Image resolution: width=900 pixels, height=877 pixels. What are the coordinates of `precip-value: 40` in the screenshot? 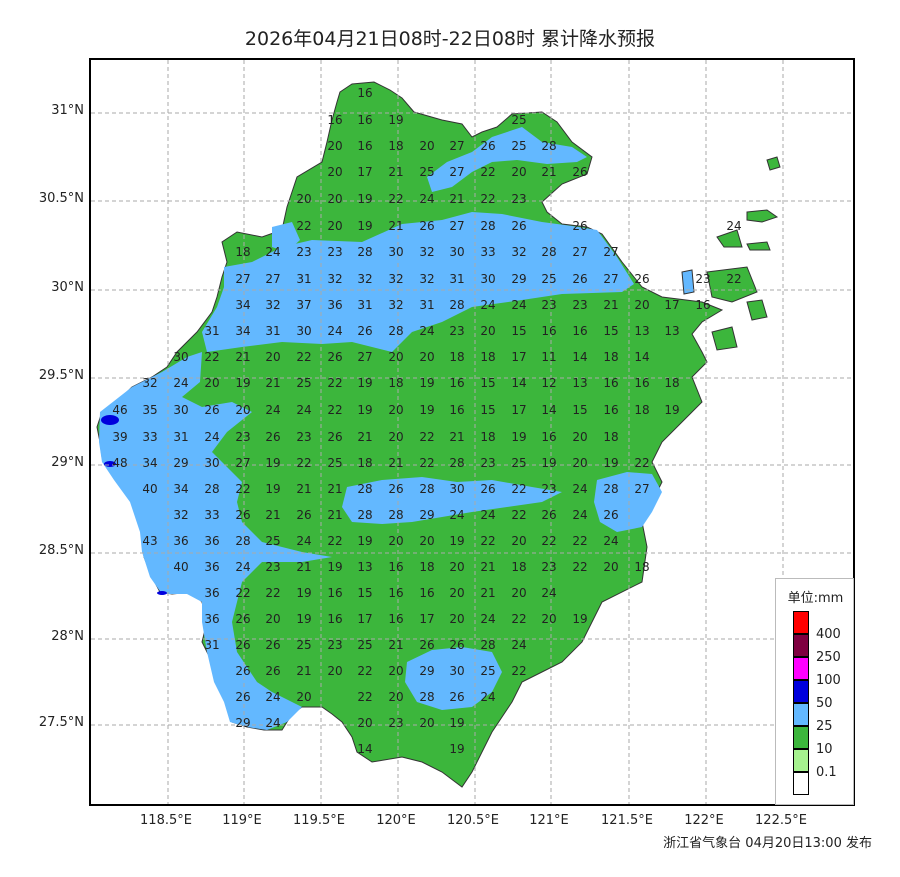 It's located at (181, 567).